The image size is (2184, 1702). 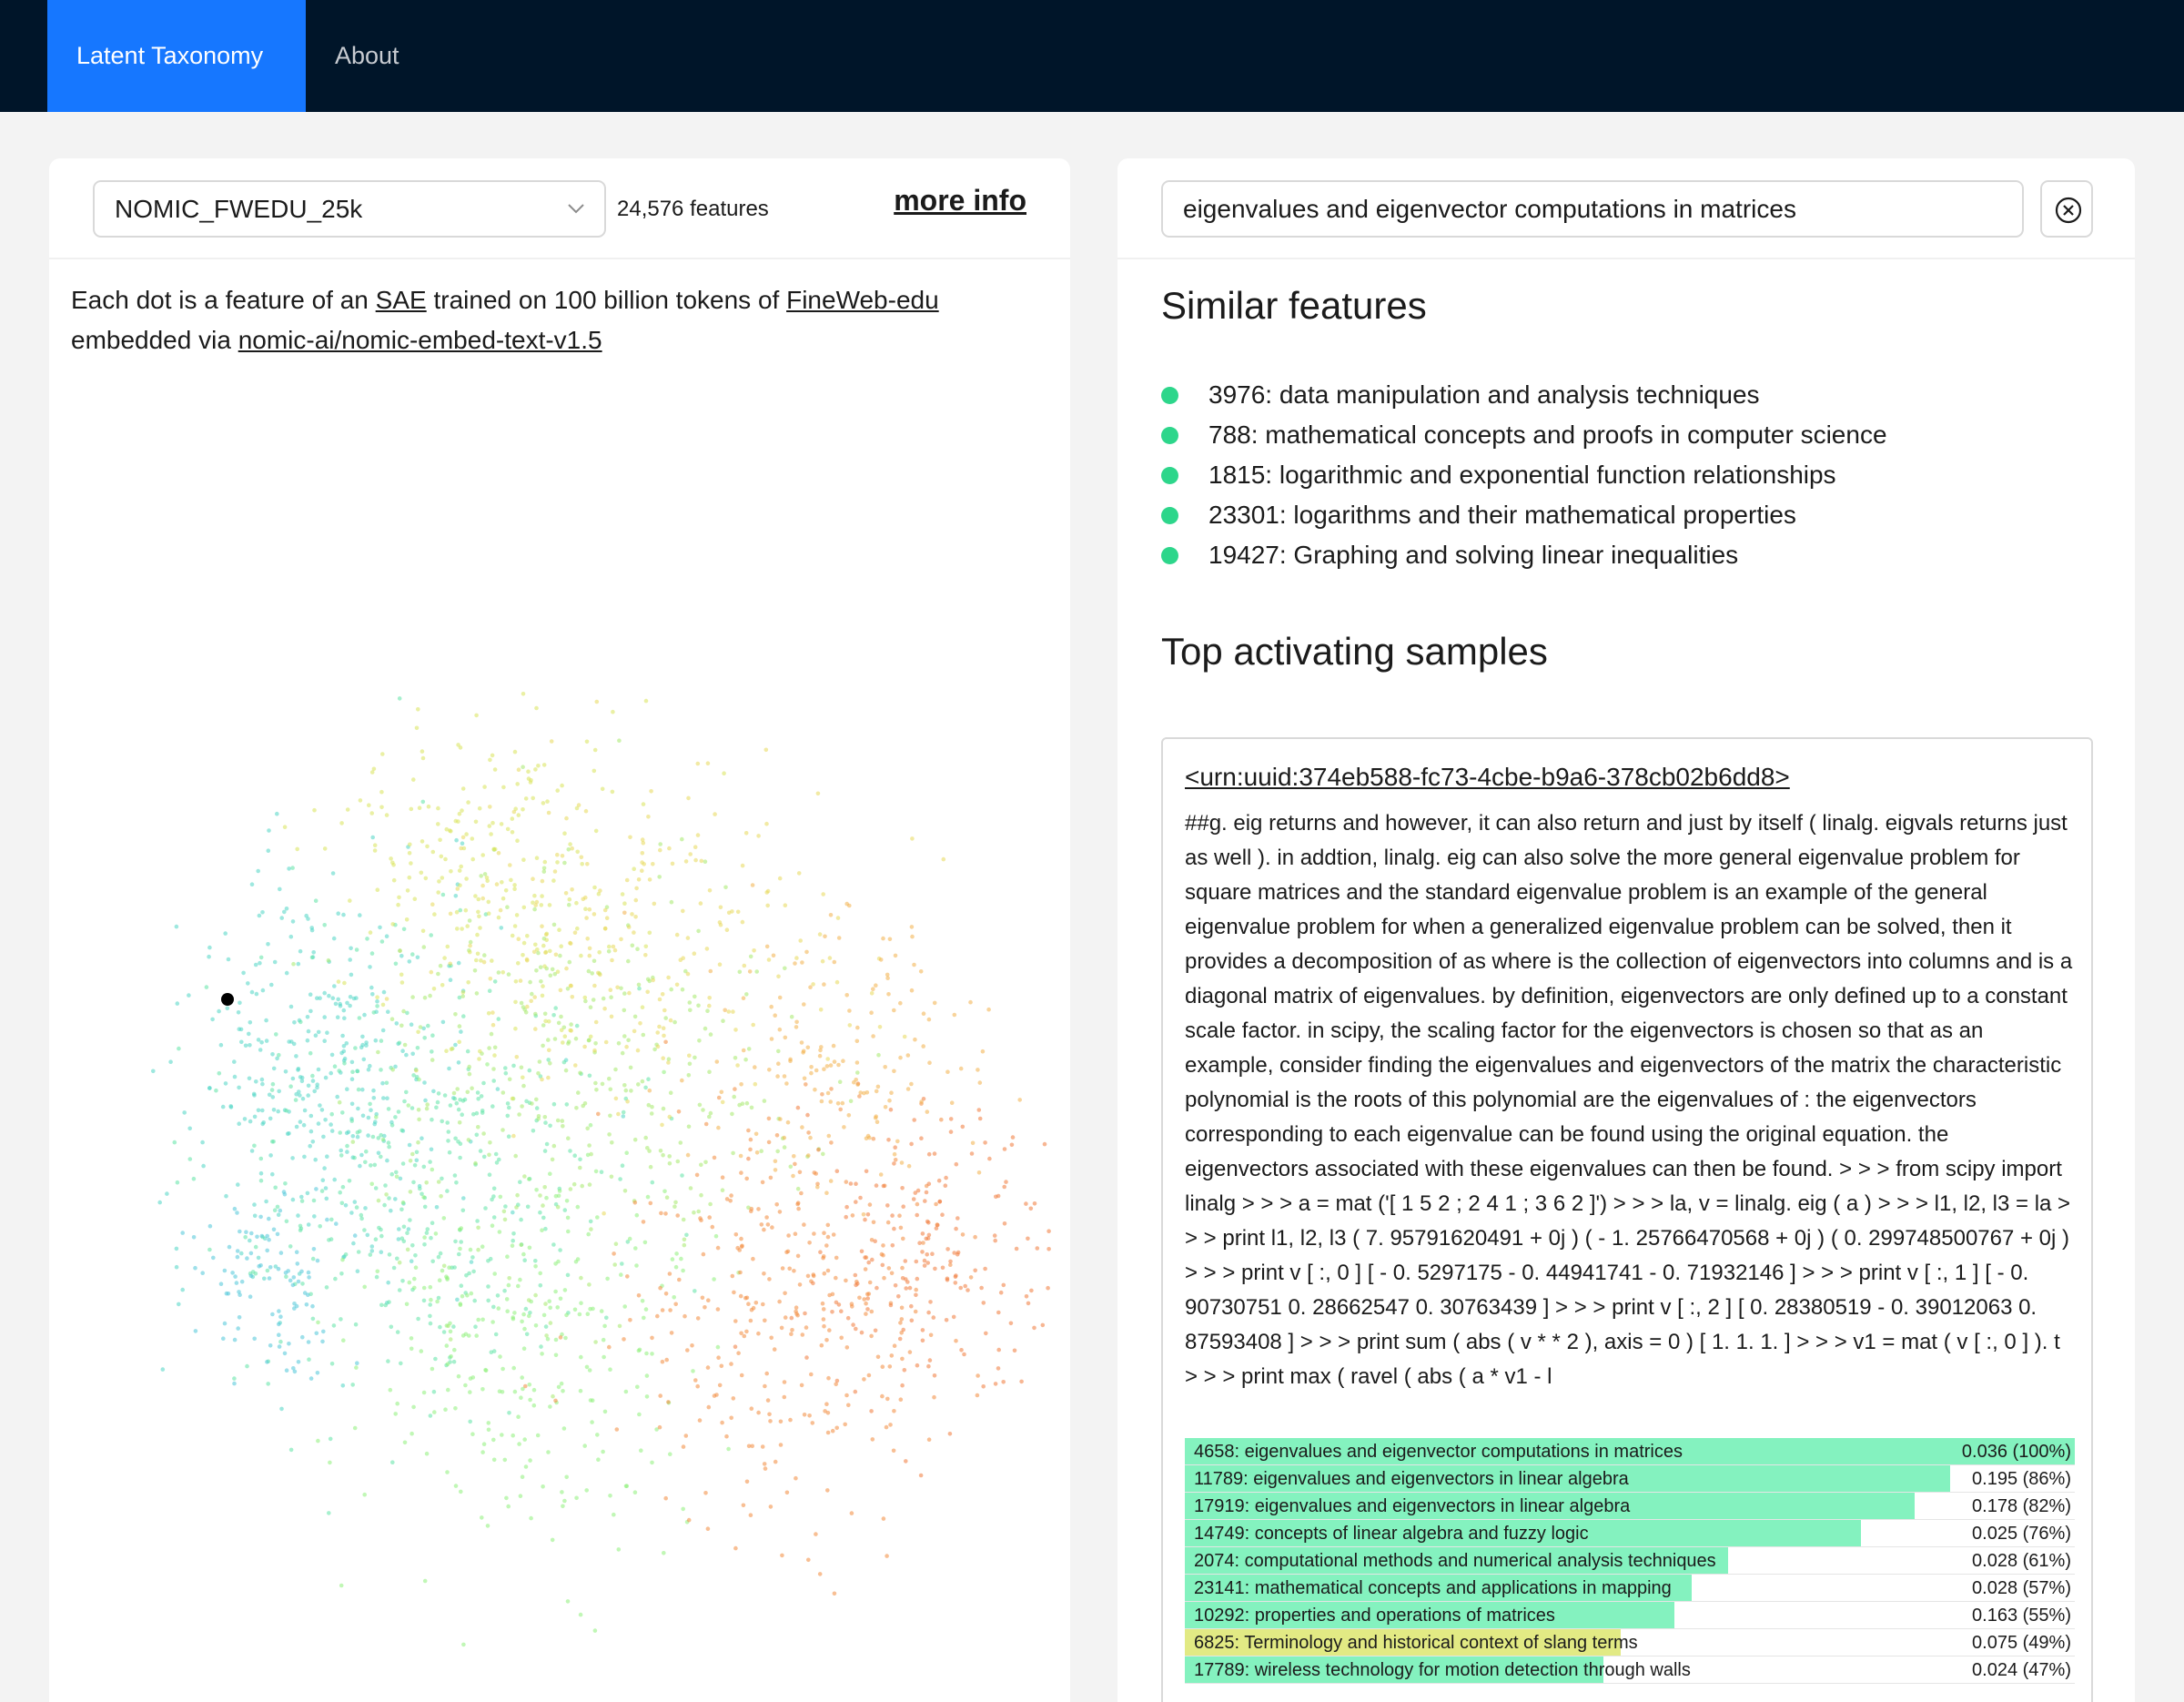 I want to click on model-select: NOMIC_FWEDU_25k, so click(x=349, y=209).